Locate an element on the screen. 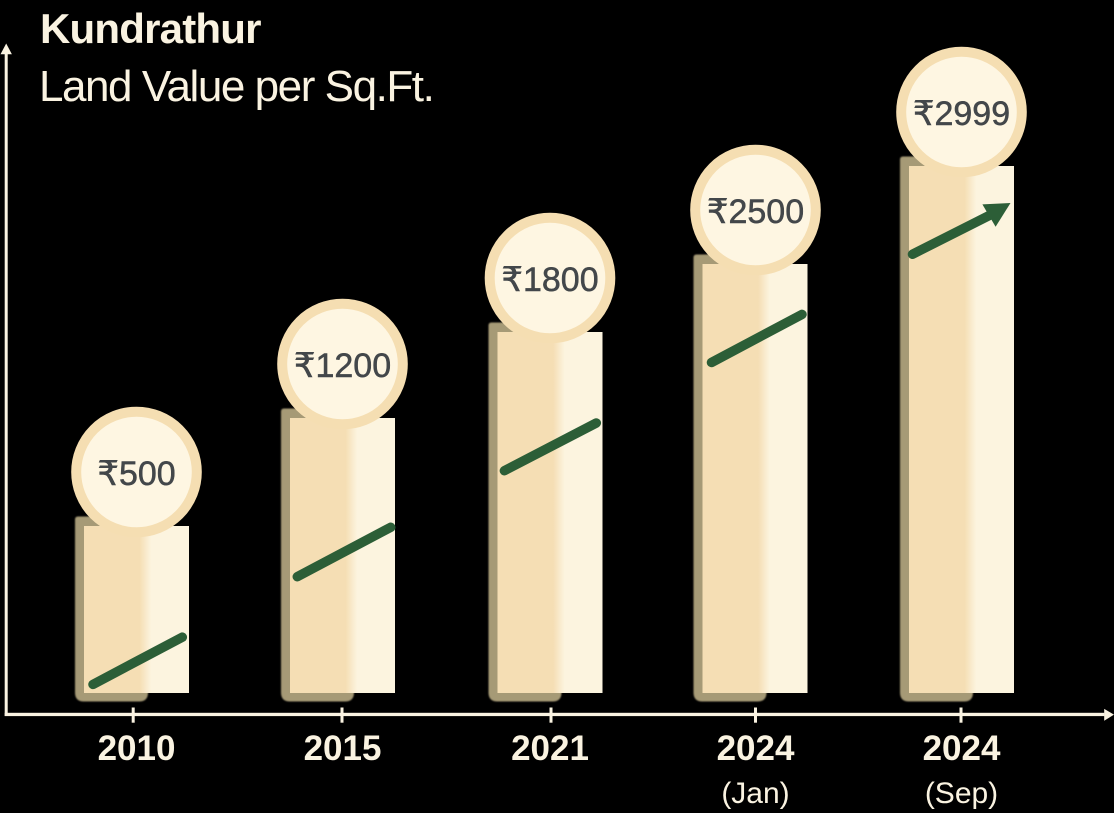 This screenshot has width=1114, height=813. svg-text: 2021 is located at coordinates (550, 748).